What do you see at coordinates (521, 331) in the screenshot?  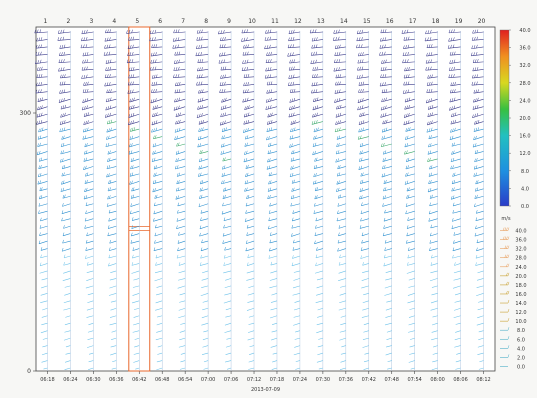 I see `speed-legend-label: 8.0` at bounding box center [521, 331].